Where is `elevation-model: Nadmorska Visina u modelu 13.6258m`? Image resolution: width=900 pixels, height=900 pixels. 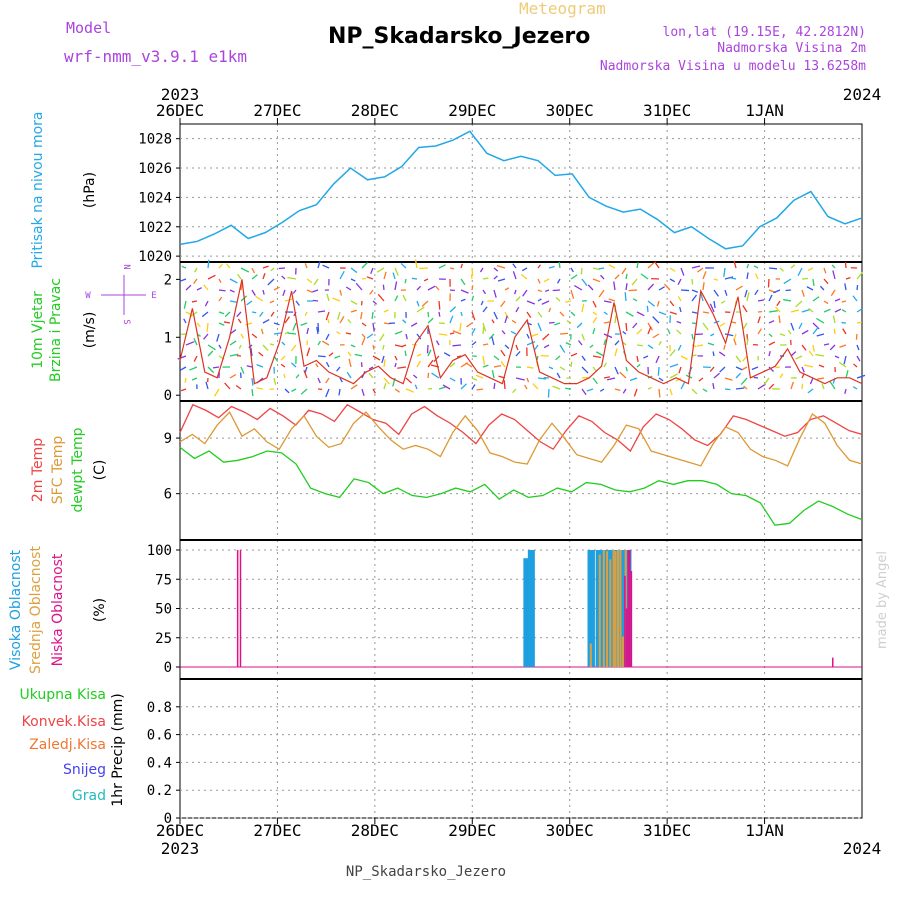
elevation-model: Nadmorska Visina u modelu 13.6258m is located at coordinates (733, 66).